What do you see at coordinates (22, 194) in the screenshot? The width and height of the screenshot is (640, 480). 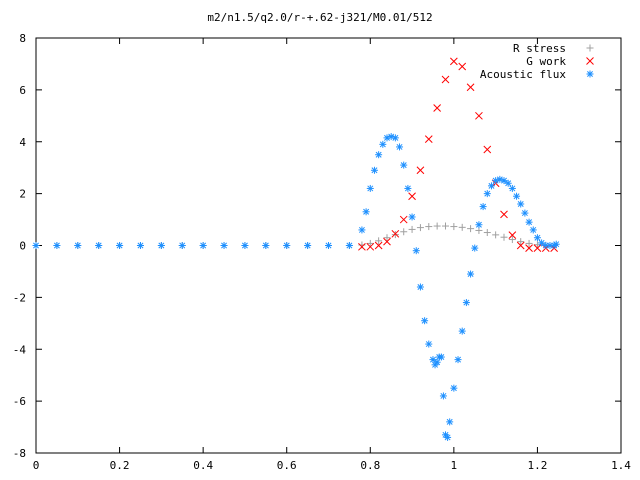 I see `y-tick-label: 2` at bounding box center [22, 194].